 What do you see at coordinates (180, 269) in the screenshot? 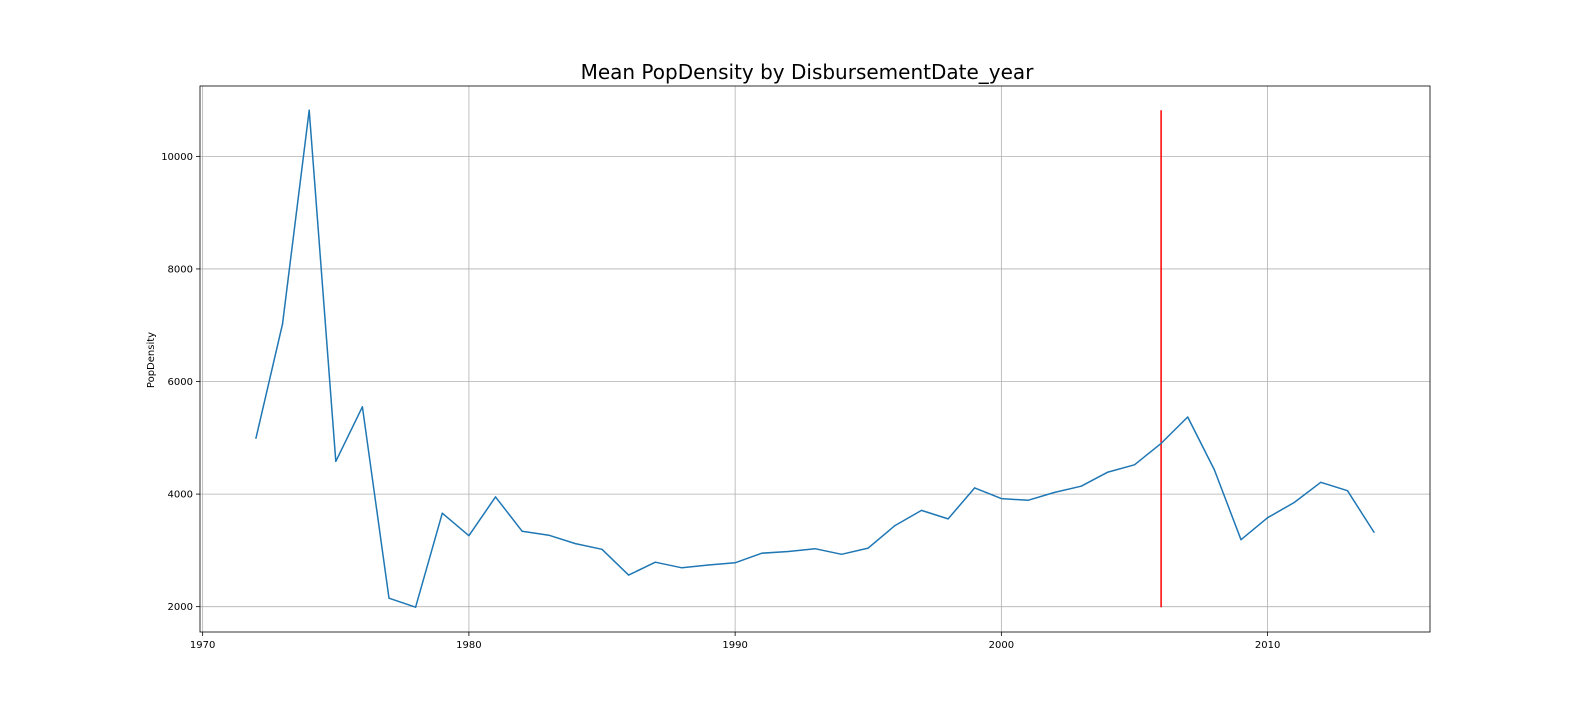
I see `y-tick-label: 8000` at bounding box center [180, 269].